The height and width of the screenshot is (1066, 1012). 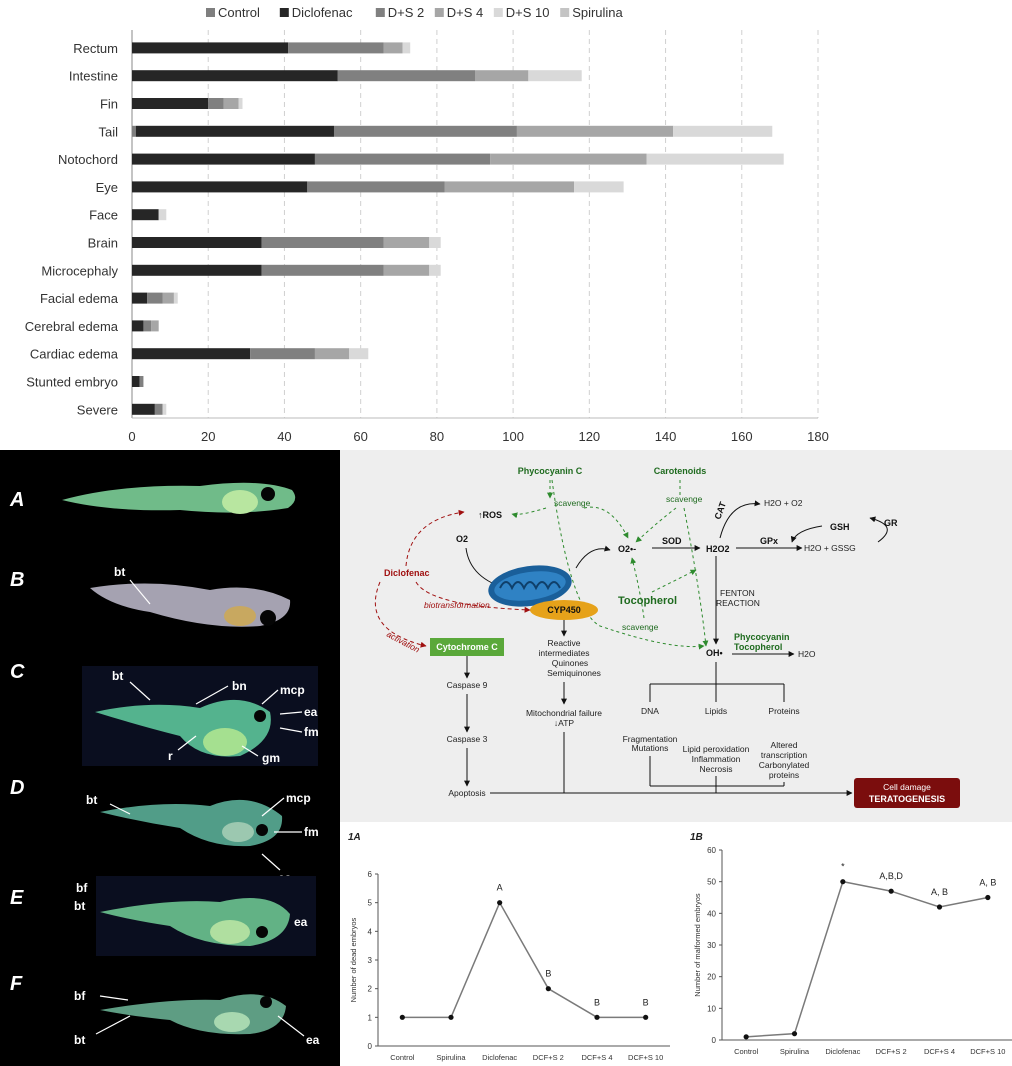 I want to click on phyco-toco-label-1: Phycocyanin, so click(x=762, y=637).